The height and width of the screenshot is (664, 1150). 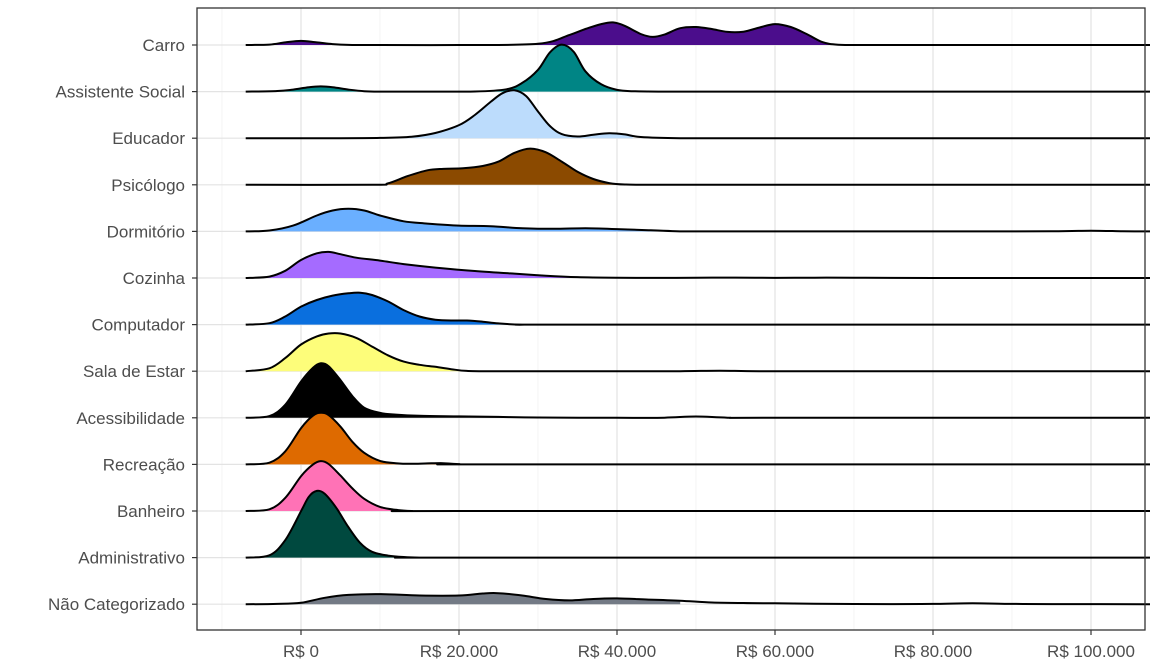 I want to click on x-tick-label-1: R$ 20.000, so click(x=459, y=651).